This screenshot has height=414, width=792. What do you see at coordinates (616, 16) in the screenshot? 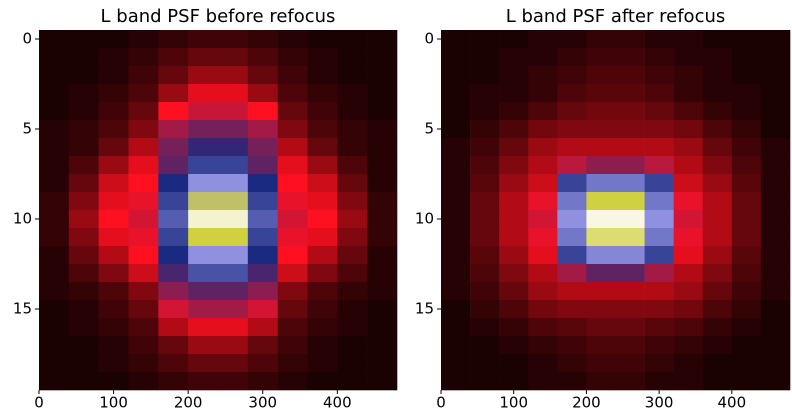
I see `chart-title: L band PSF after refocus` at bounding box center [616, 16].